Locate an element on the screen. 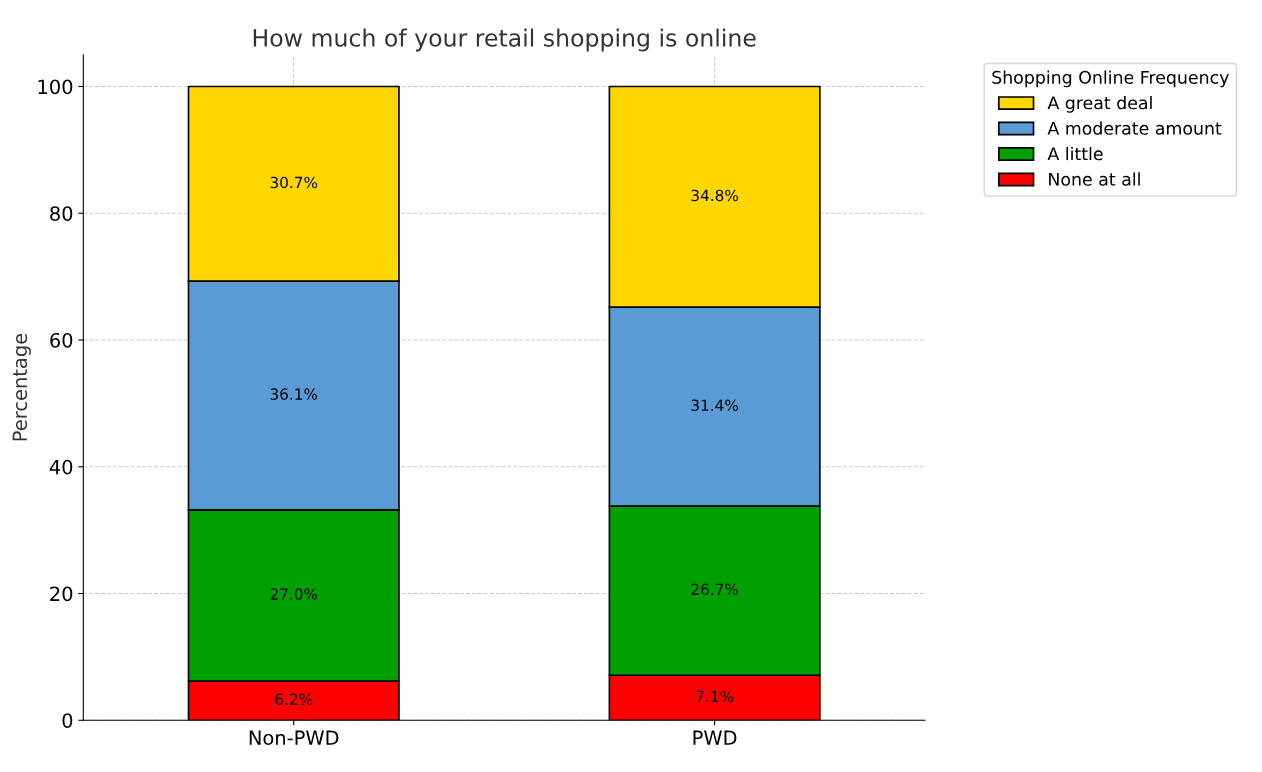 The height and width of the screenshot is (772, 1262). legend-label: A moderate amount is located at coordinates (1134, 128).